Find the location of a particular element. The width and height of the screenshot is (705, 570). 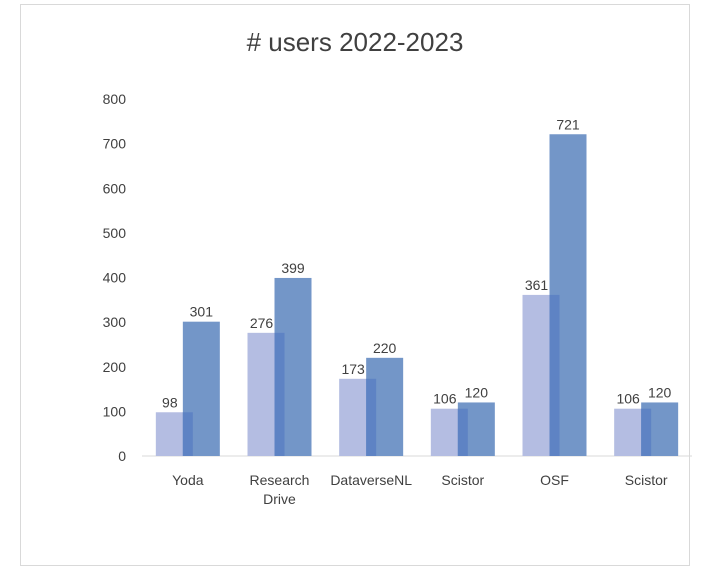

x-category-label: Drive is located at coordinates (279, 499).